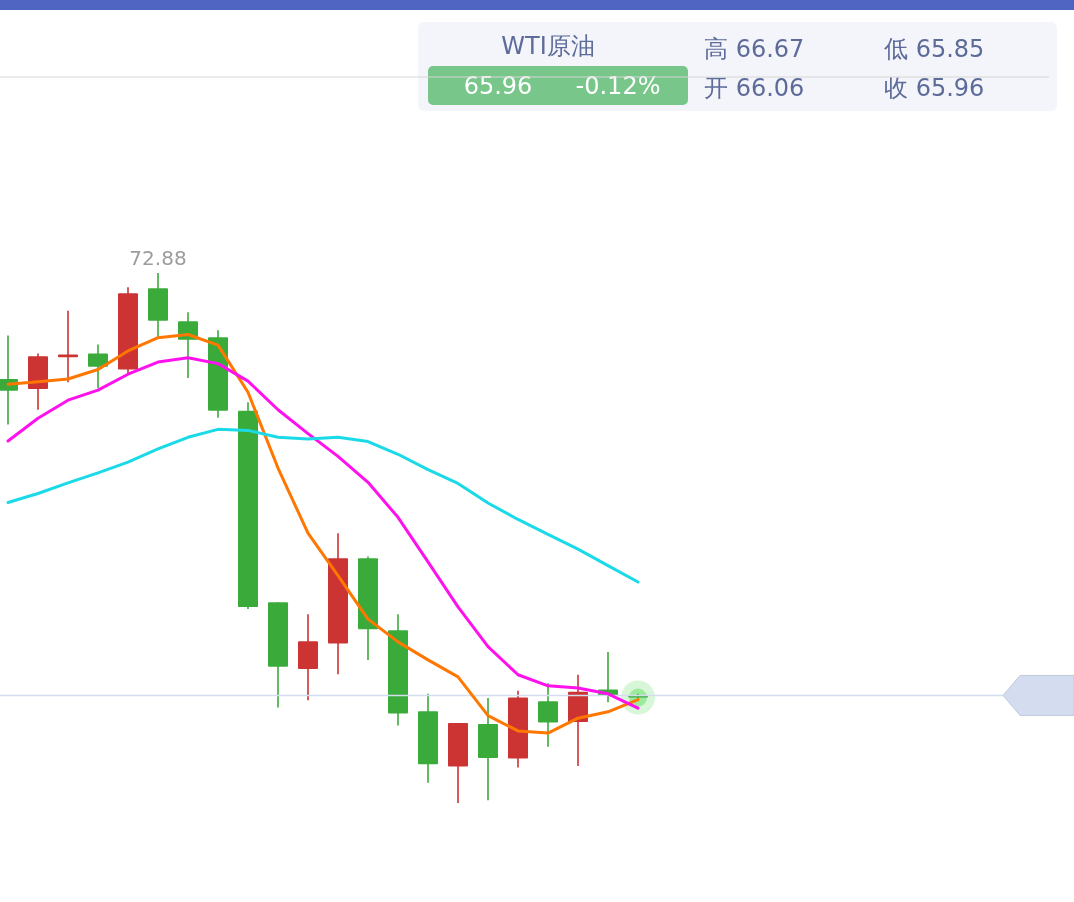 The height and width of the screenshot is (902, 1074). Describe the element at coordinates (158, 258) in the screenshot. I see `annotation: 72.88` at that location.